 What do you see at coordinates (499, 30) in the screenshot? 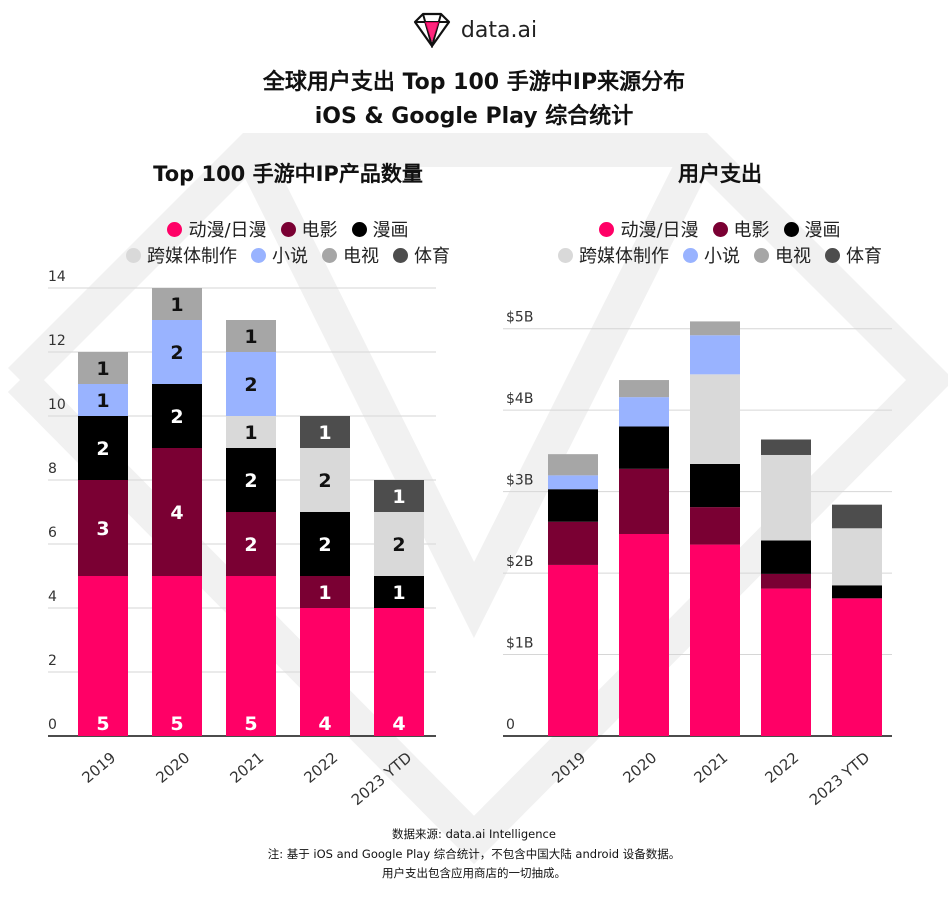
I see `brand-name: data.ai` at bounding box center [499, 30].